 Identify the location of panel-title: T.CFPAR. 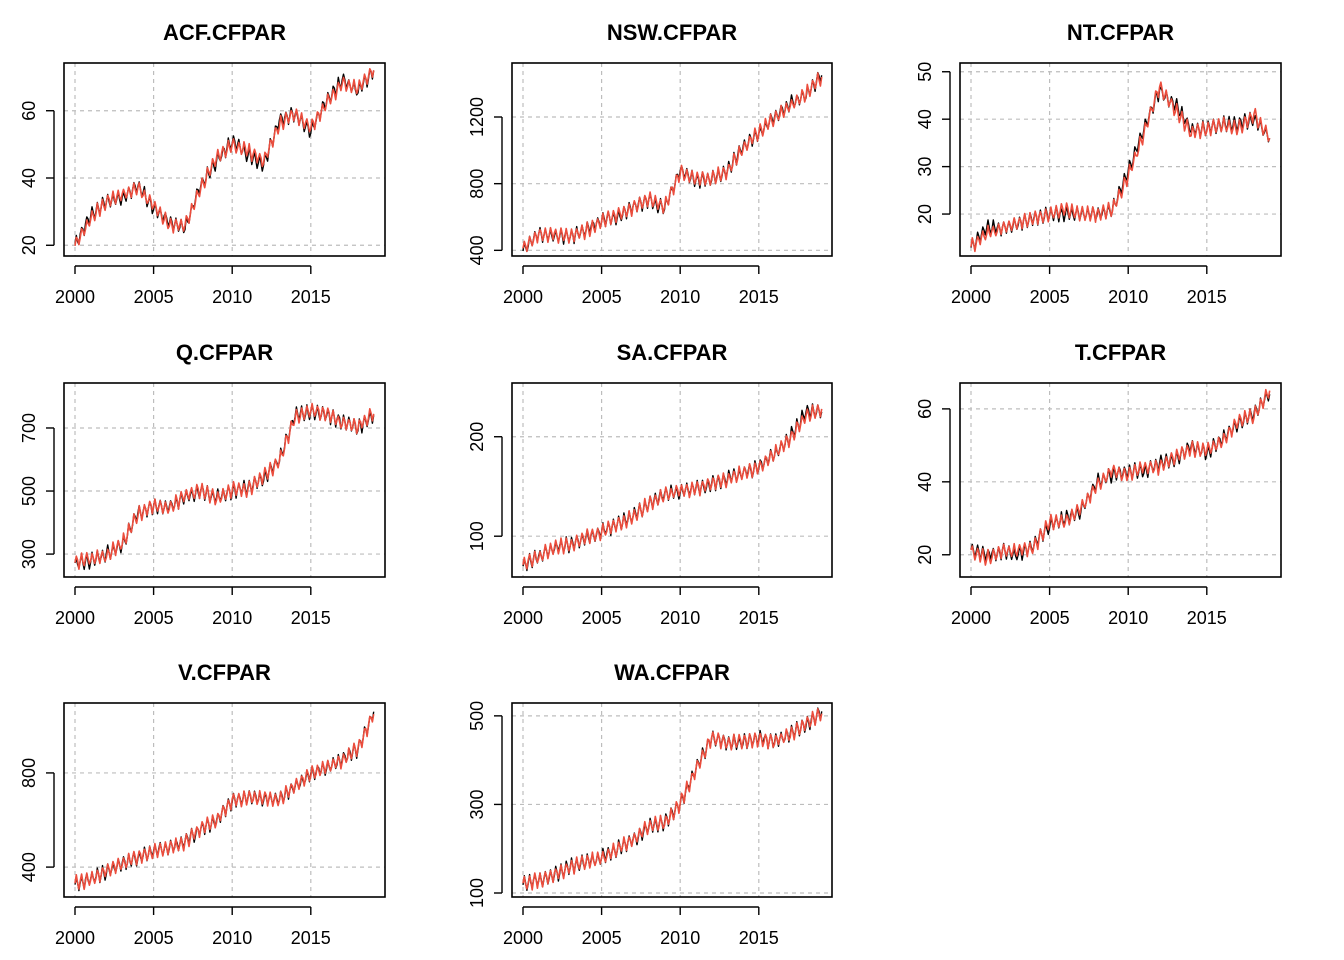
(1120, 352).